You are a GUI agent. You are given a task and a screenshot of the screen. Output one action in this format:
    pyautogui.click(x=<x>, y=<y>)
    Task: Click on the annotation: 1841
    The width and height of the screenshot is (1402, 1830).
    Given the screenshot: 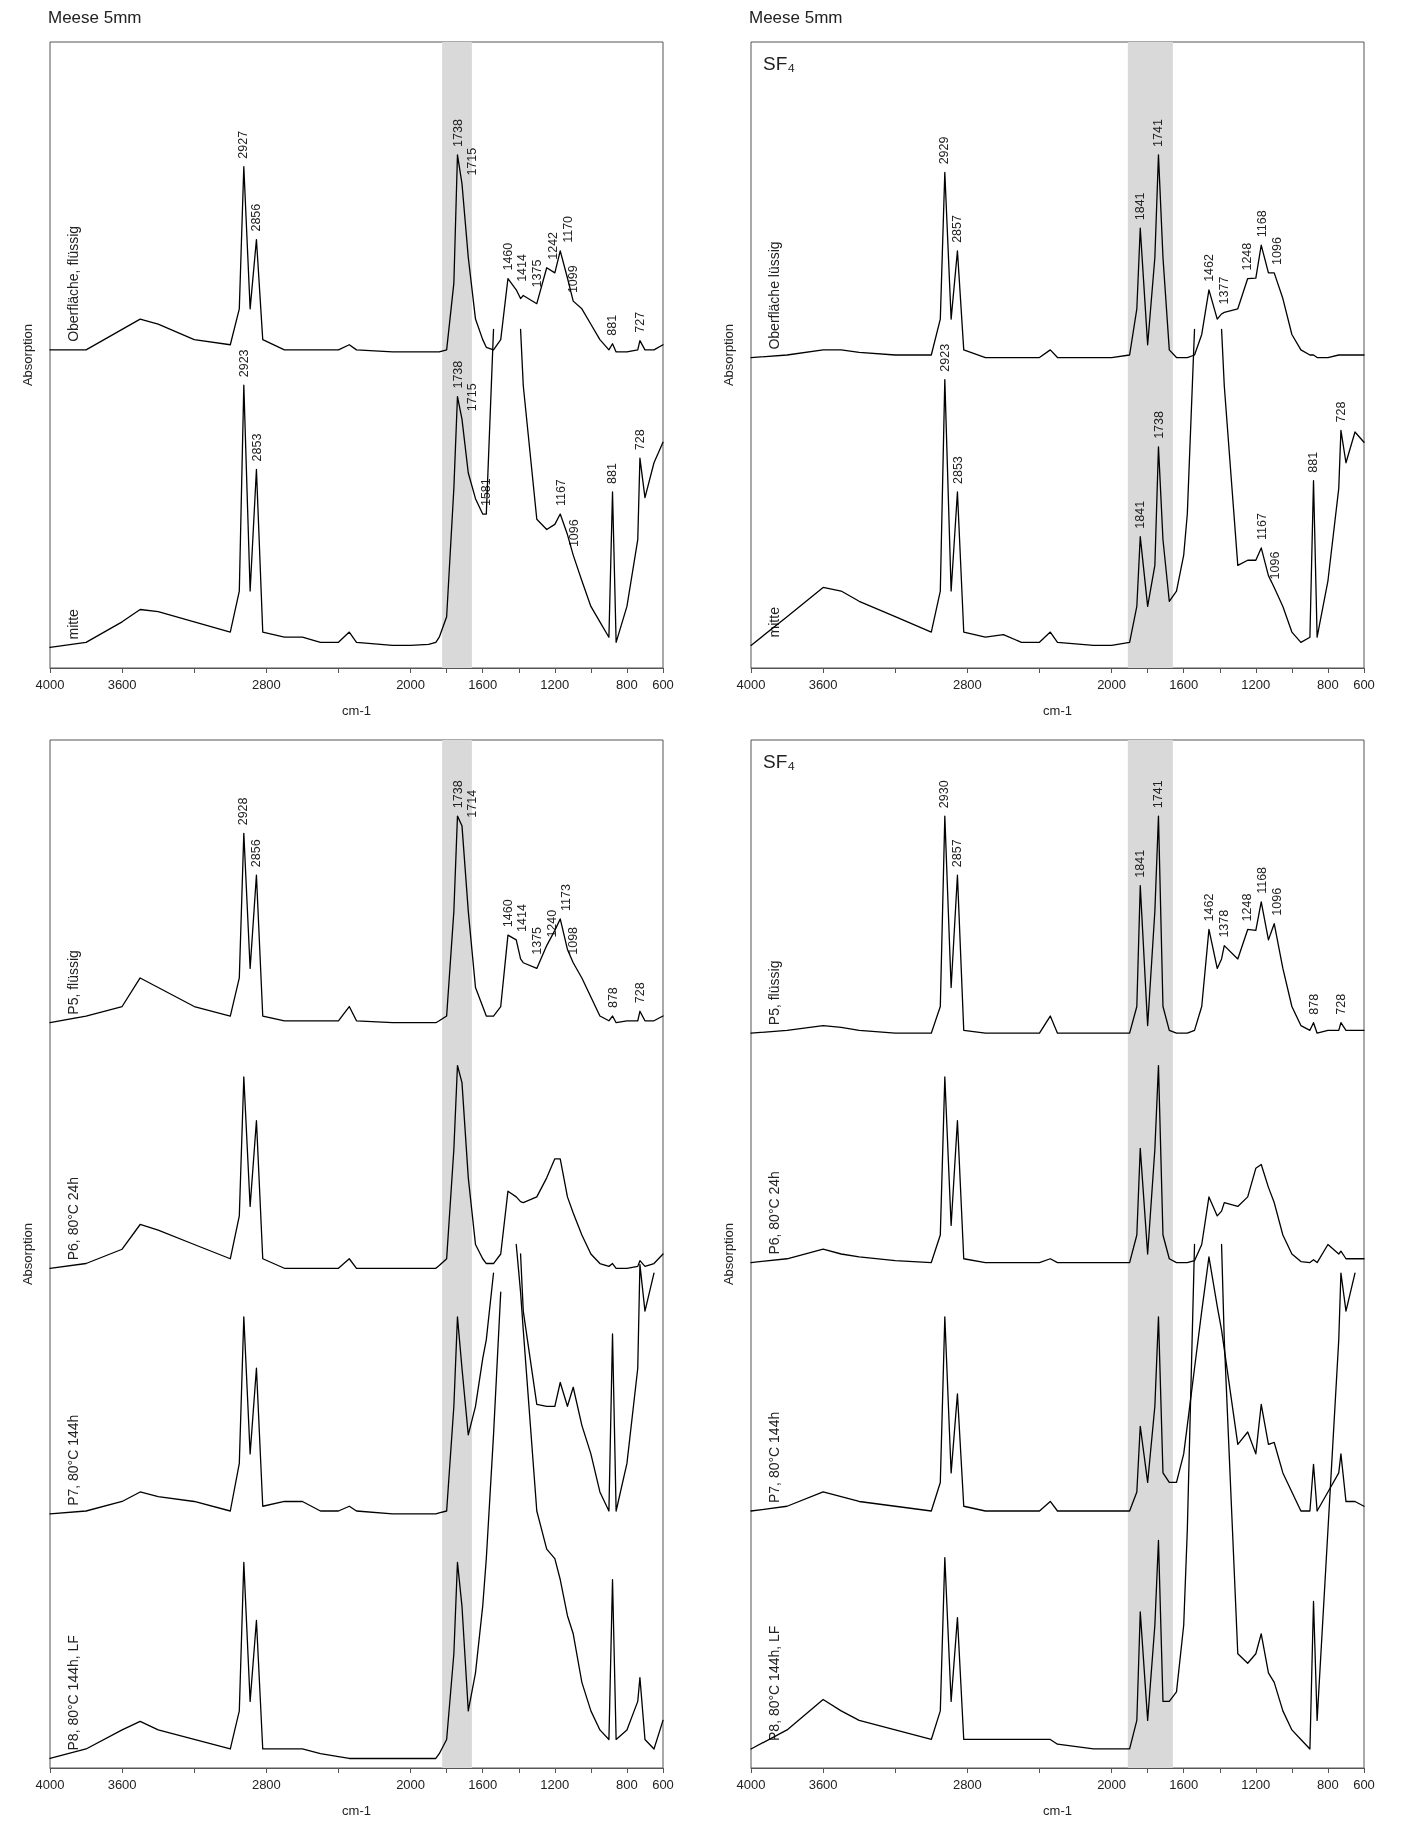 What is the action you would take?
    pyautogui.click(x=1140, y=206)
    